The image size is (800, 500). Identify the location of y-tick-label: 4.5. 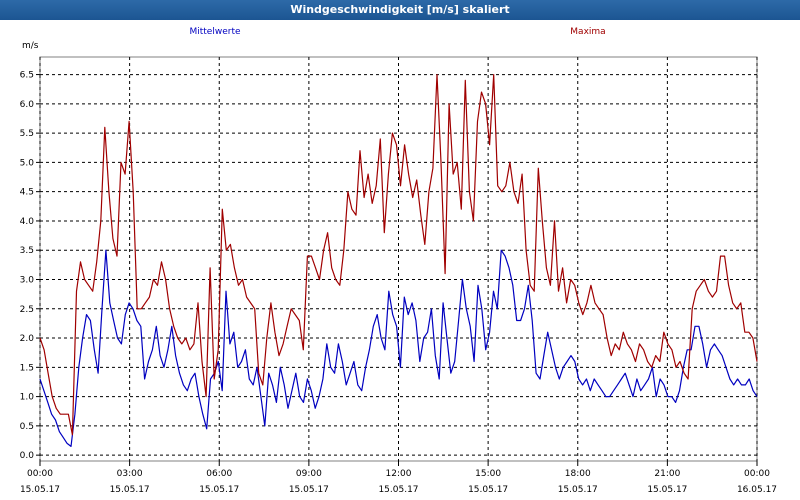
(27, 193).